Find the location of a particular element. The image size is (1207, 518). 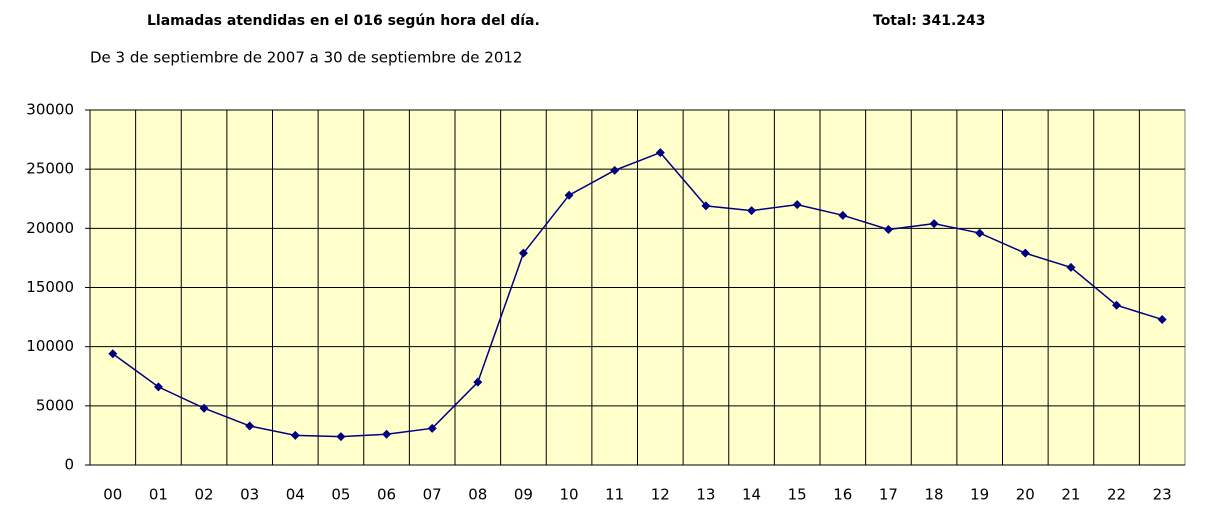

chart-total: Total: 341.243 is located at coordinates (929, 21).